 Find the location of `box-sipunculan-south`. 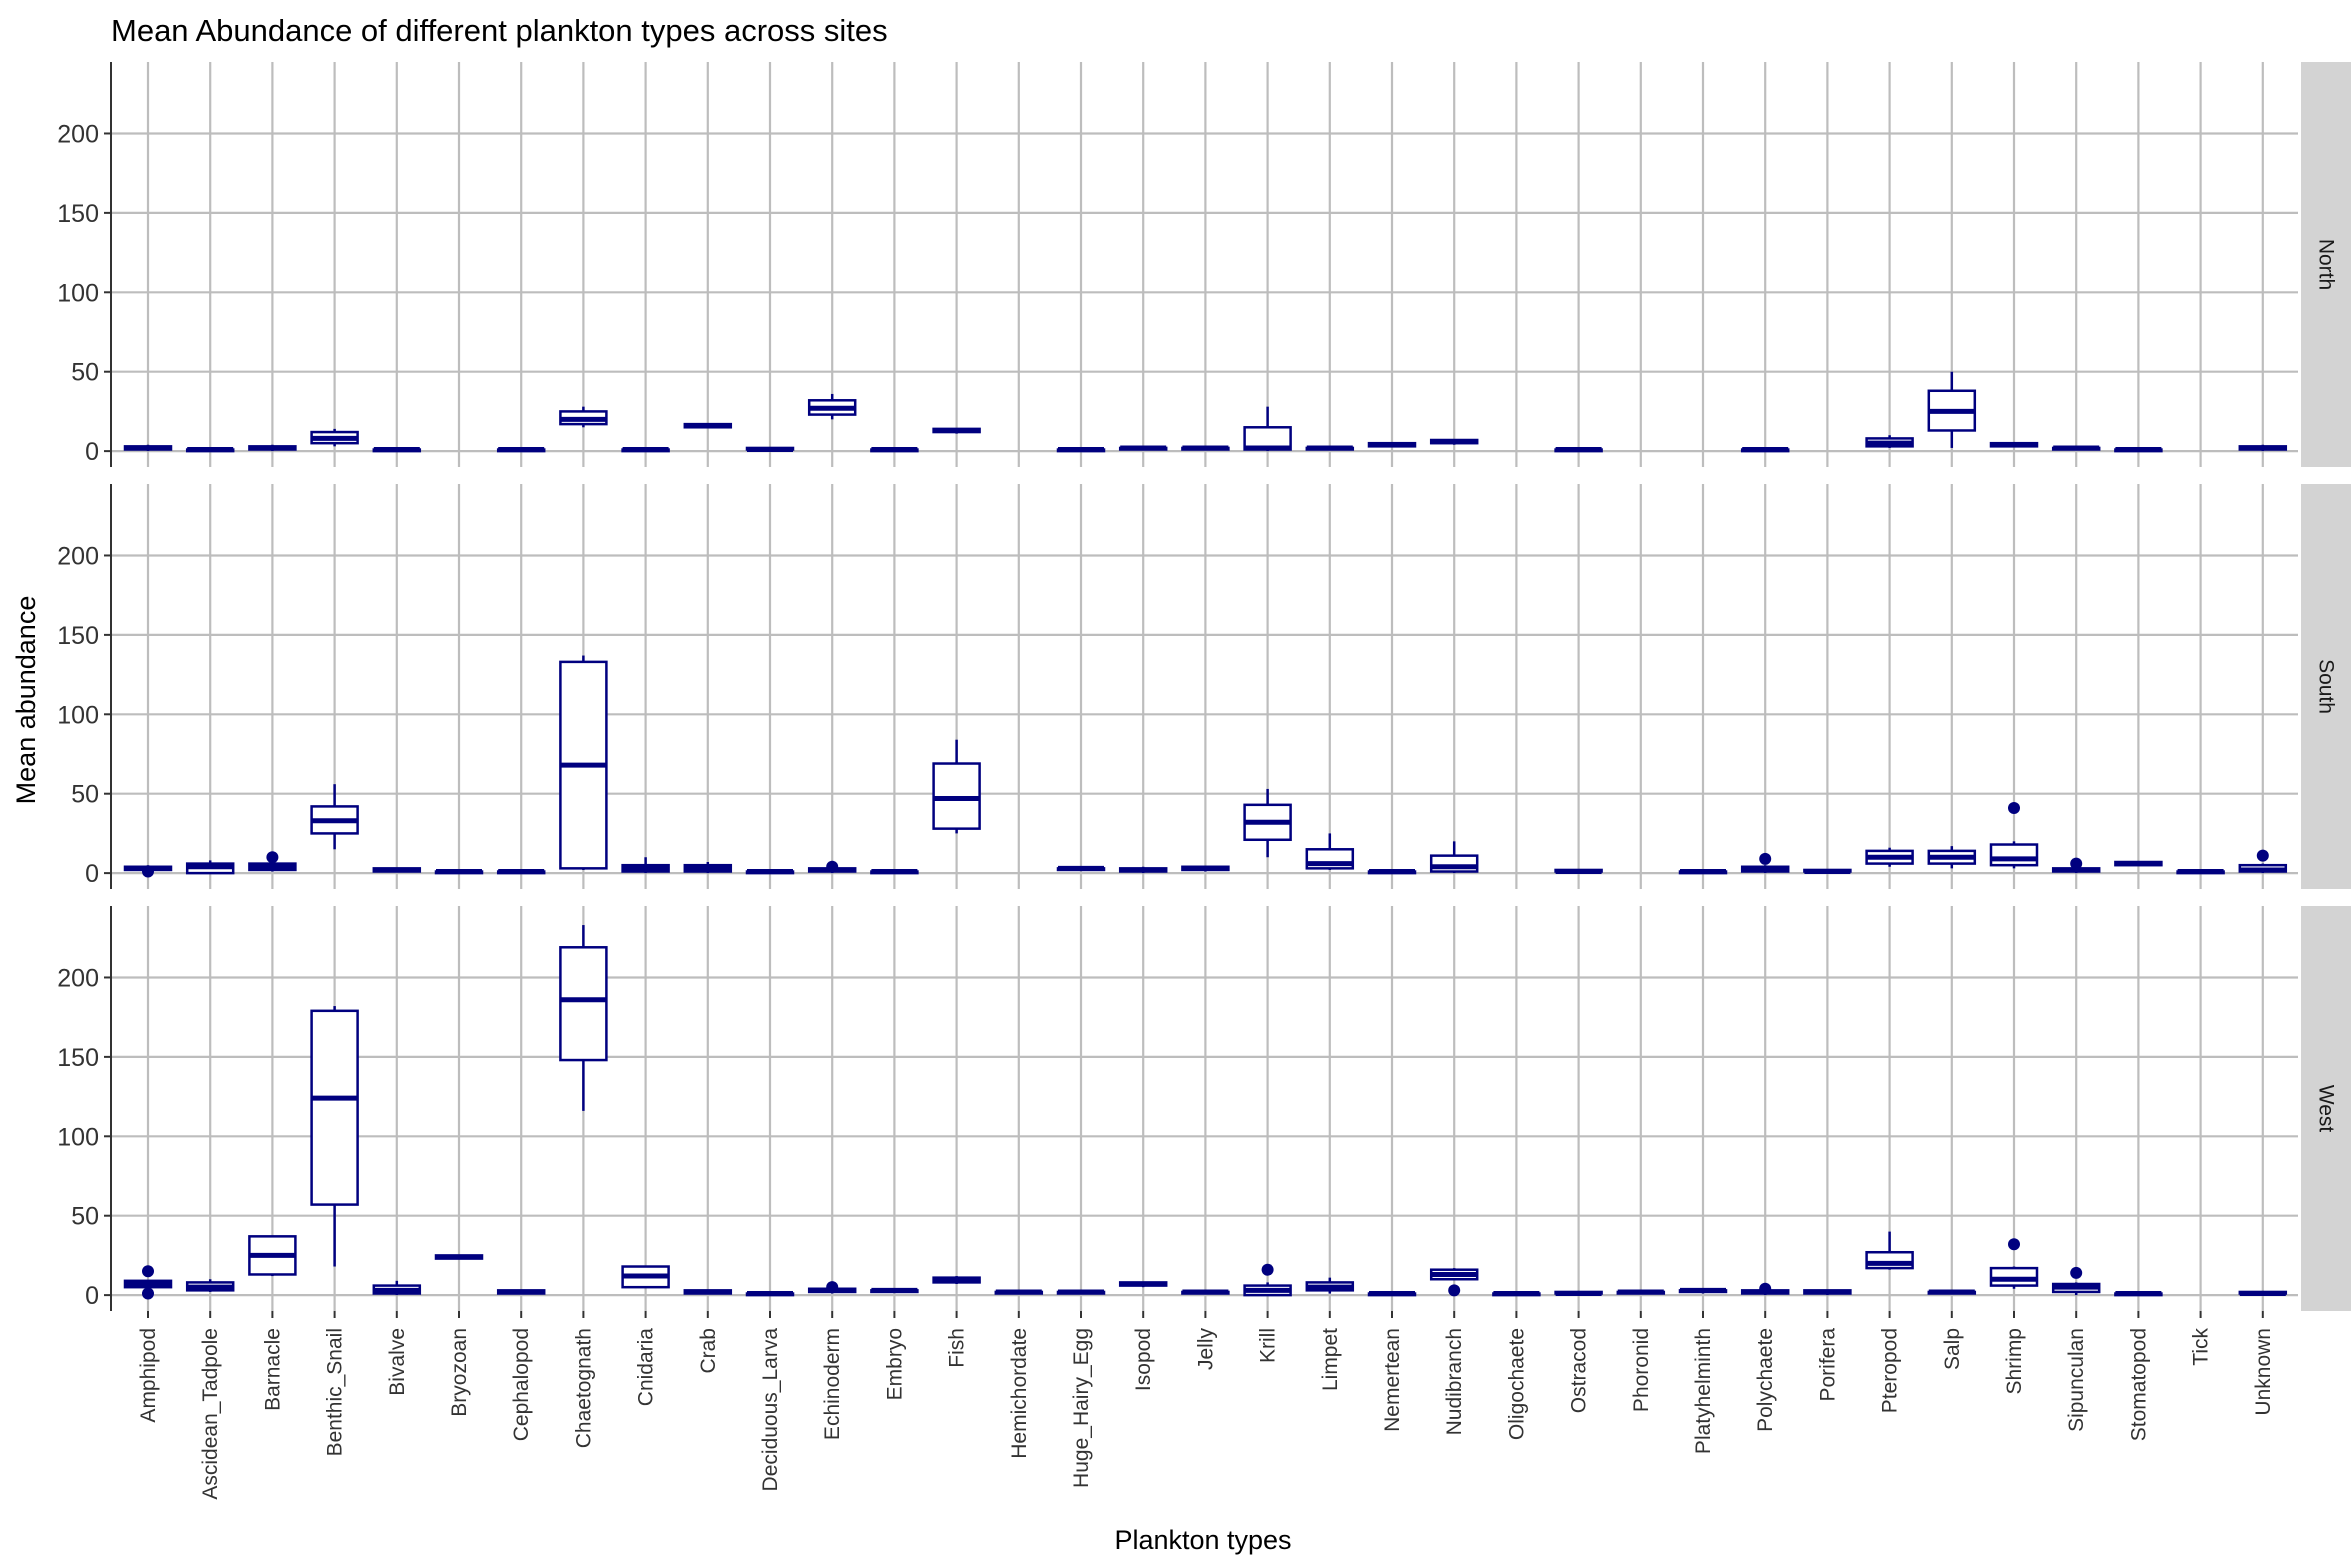

box-sipunculan-south is located at coordinates (2076, 865).